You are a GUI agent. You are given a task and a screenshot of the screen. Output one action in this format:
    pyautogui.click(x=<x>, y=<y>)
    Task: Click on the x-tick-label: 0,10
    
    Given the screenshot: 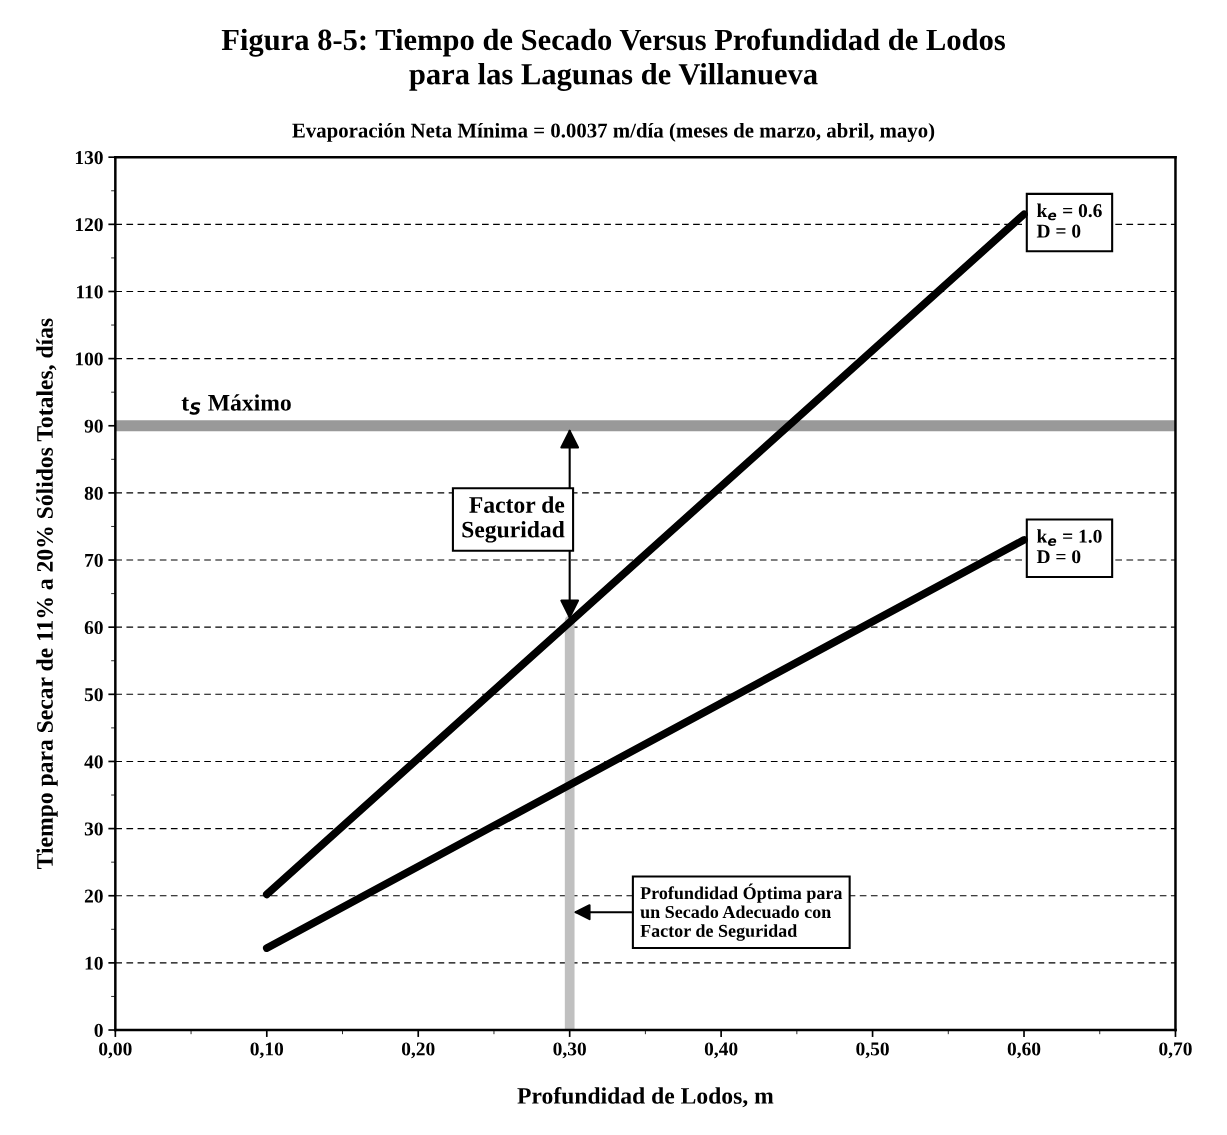 What is the action you would take?
    pyautogui.click(x=267, y=1050)
    